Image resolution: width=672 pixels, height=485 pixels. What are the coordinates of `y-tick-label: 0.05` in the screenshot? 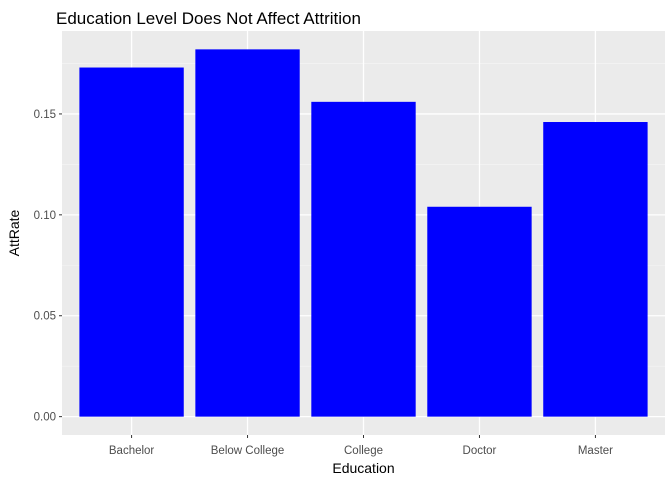 It's located at (45, 317).